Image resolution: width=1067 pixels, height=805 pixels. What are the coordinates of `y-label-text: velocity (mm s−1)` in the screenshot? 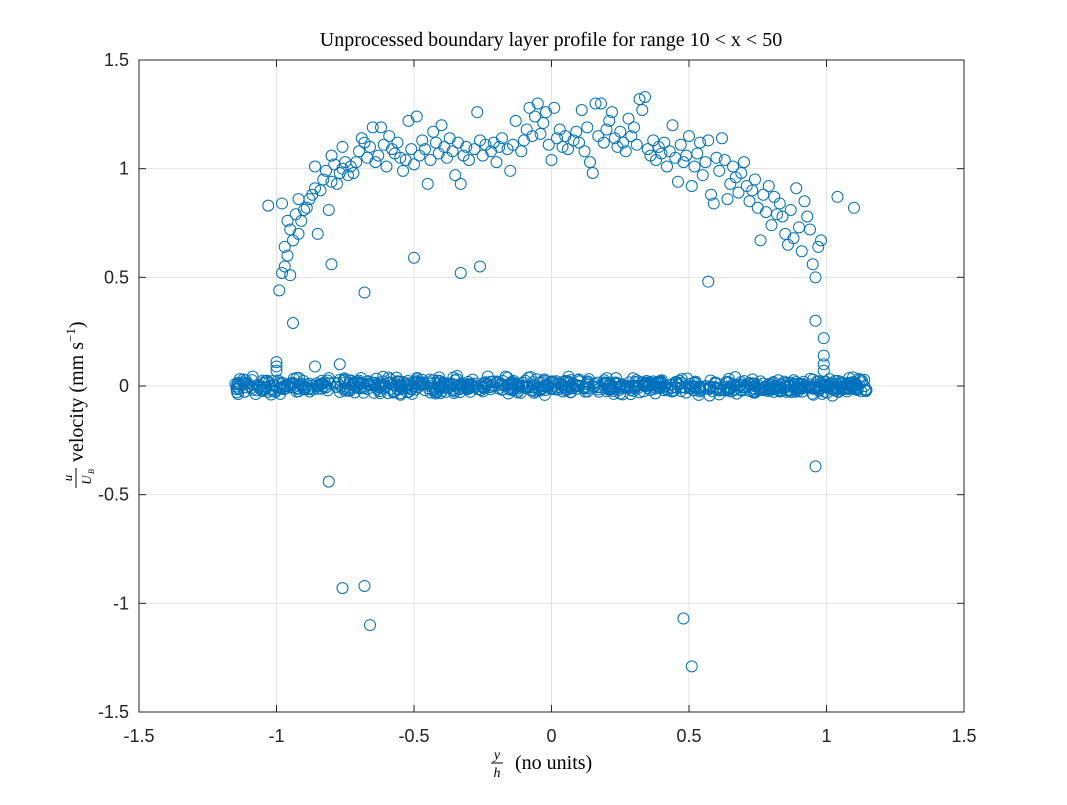 It's located at (75, 392).